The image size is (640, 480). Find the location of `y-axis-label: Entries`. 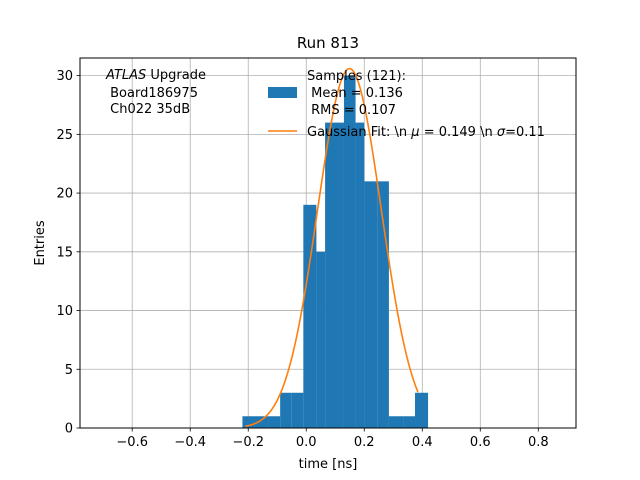

y-axis-label: Entries is located at coordinates (40, 243).